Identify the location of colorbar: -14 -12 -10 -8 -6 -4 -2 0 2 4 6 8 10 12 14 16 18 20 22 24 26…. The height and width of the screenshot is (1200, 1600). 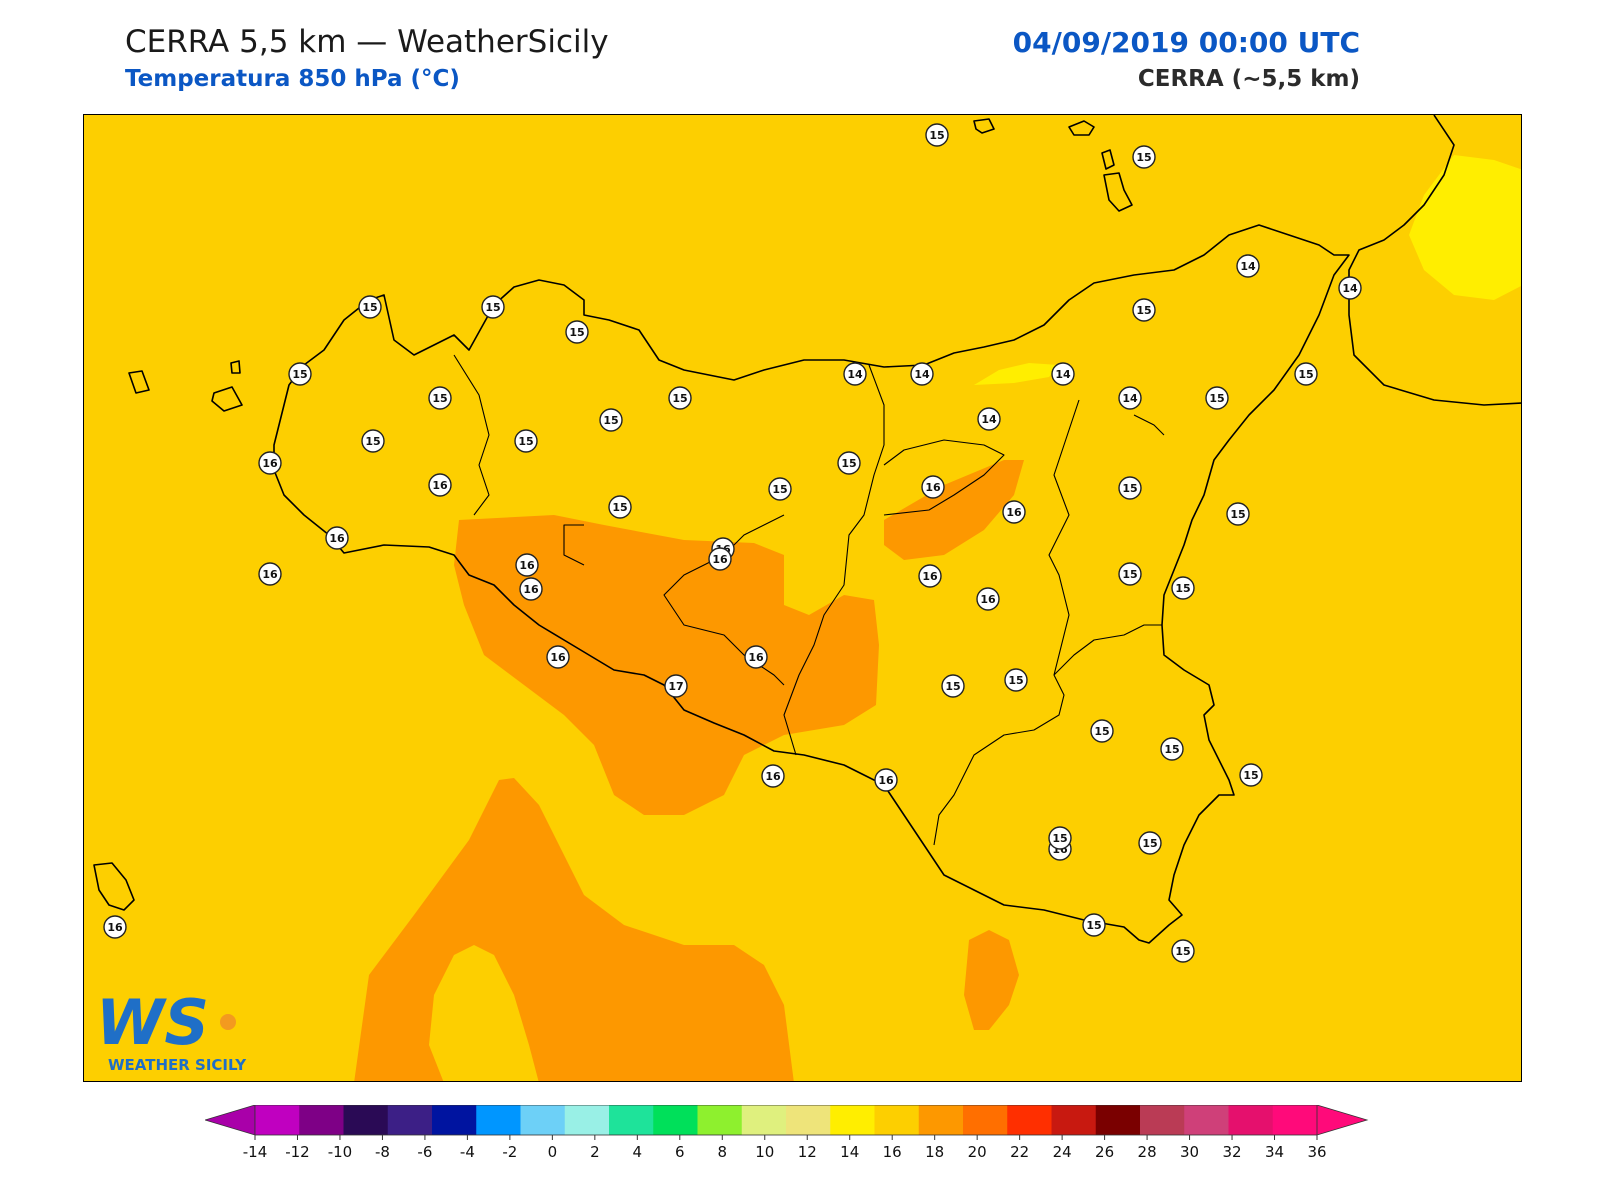
(802, 1149).